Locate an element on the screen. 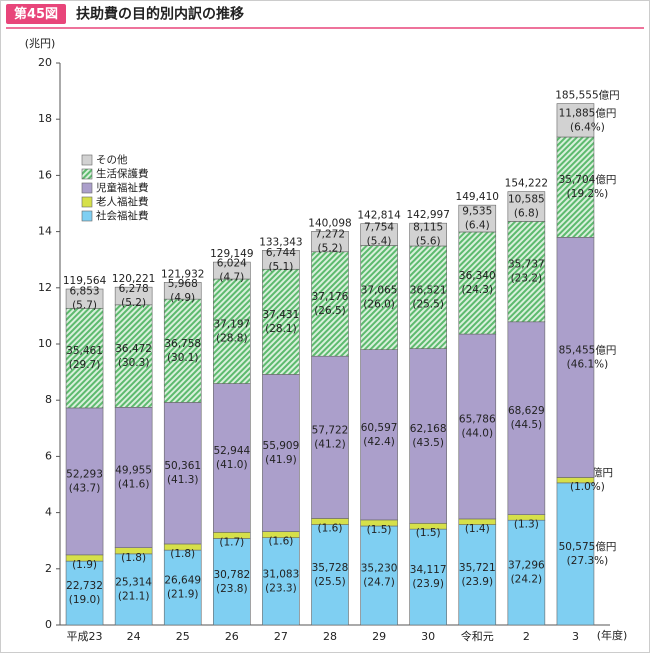 The height and width of the screenshot is (653, 650). total-label: 149,410 is located at coordinates (477, 197).